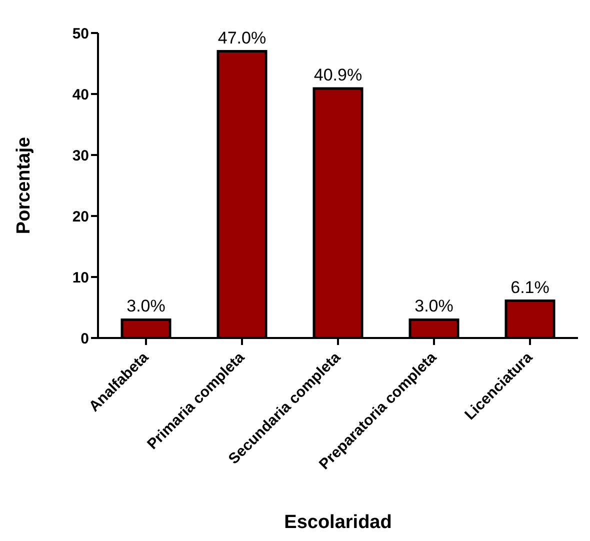  What do you see at coordinates (338, 75) in the screenshot?
I see `data-label: 40.9%` at bounding box center [338, 75].